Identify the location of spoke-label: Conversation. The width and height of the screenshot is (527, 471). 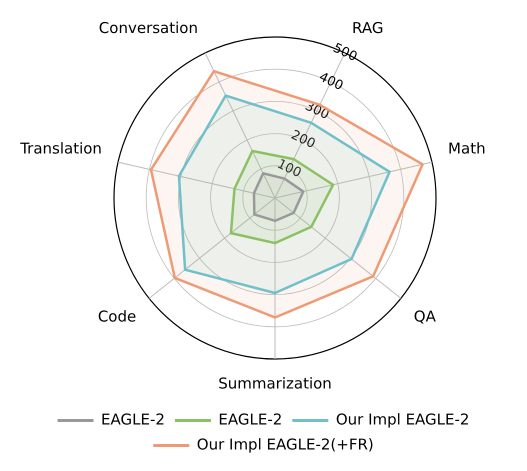
(148, 27).